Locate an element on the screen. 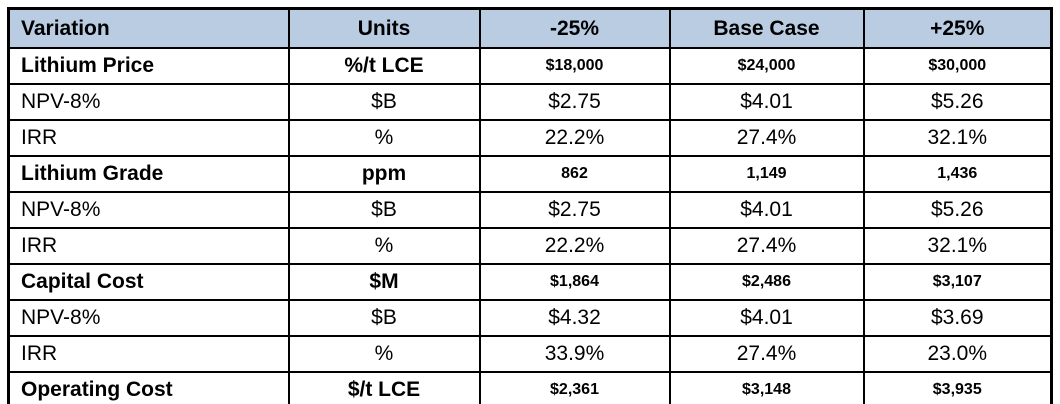  value-cell: $18,000 is located at coordinates (574, 66).